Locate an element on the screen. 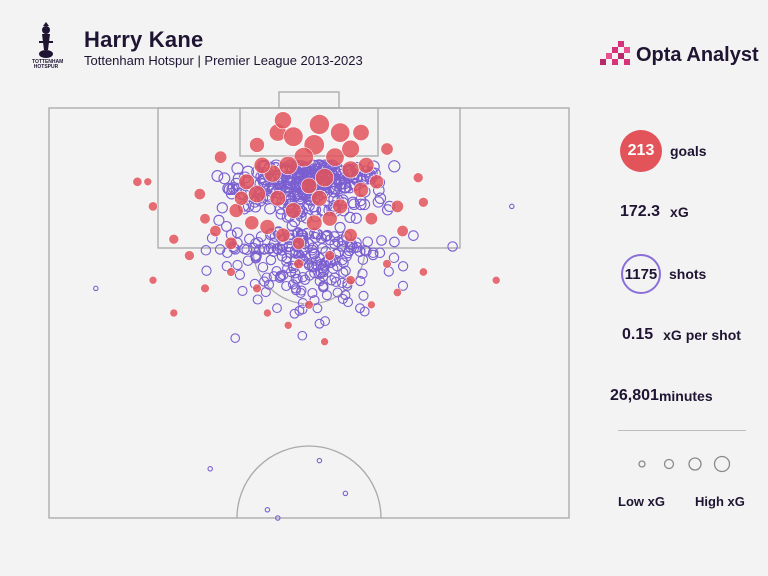 The image size is (768, 576). page-title: Harry Kane is located at coordinates (144, 39).